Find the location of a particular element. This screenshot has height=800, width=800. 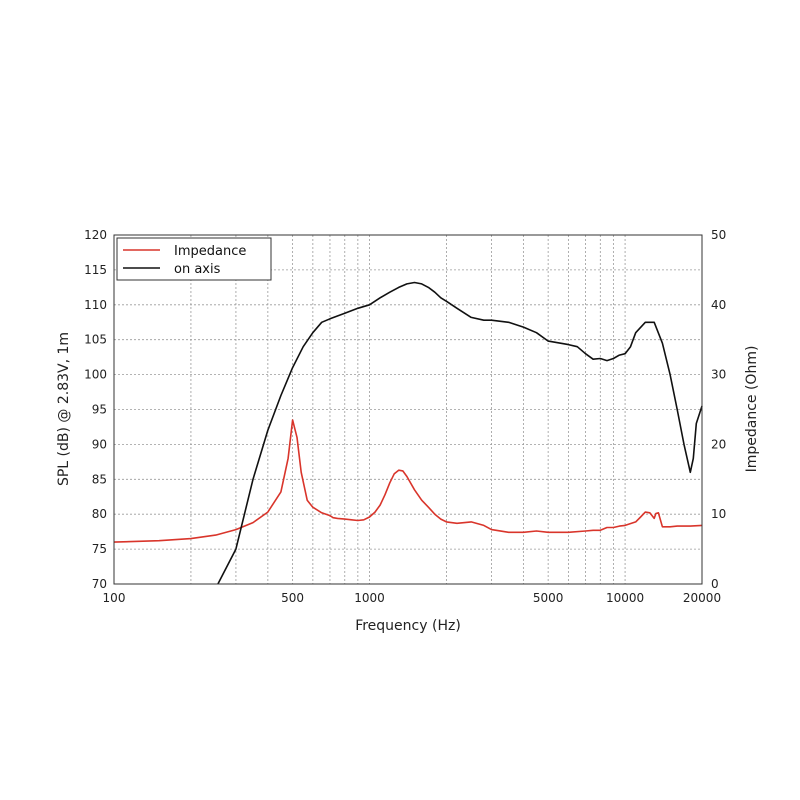

legend-box is located at coordinates (194, 259).